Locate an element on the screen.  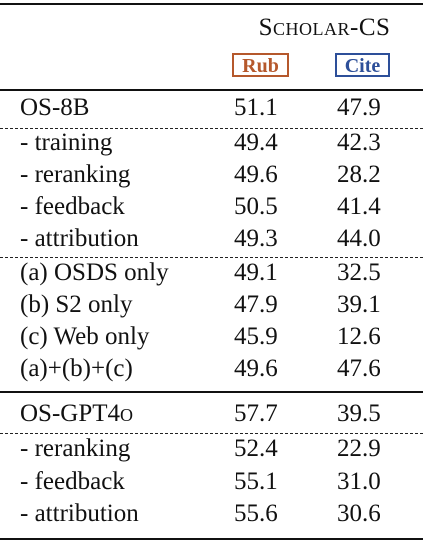
row-label: (a)+(b)+(c) is located at coordinates (76, 368).